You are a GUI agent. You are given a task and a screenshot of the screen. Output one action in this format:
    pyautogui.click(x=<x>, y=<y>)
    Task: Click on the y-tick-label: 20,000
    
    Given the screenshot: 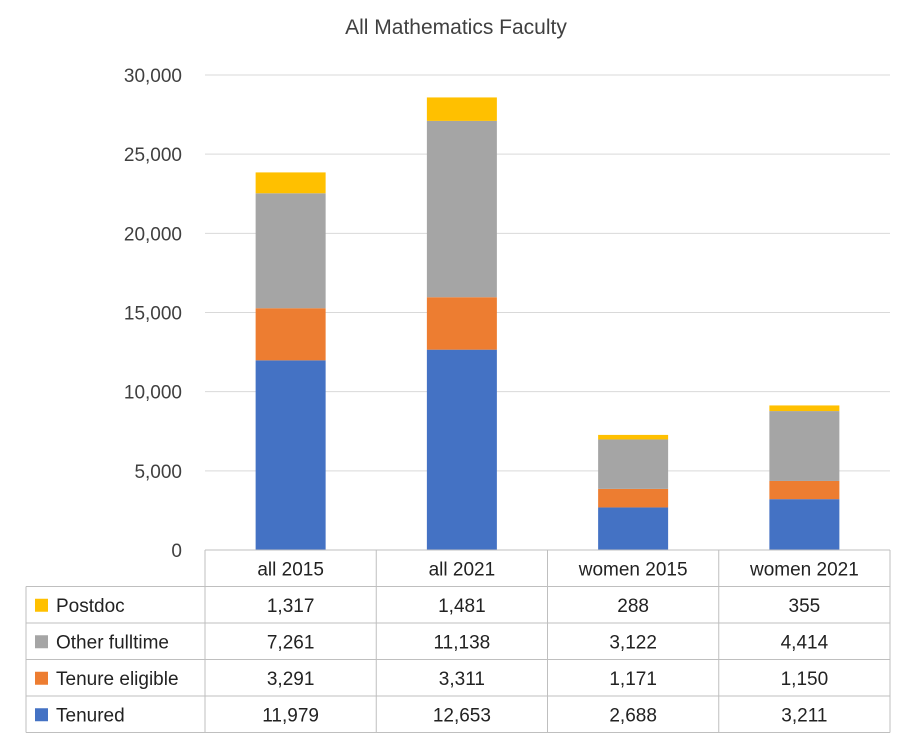 What is the action you would take?
    pyautogui.click(x=153, y=234)
    